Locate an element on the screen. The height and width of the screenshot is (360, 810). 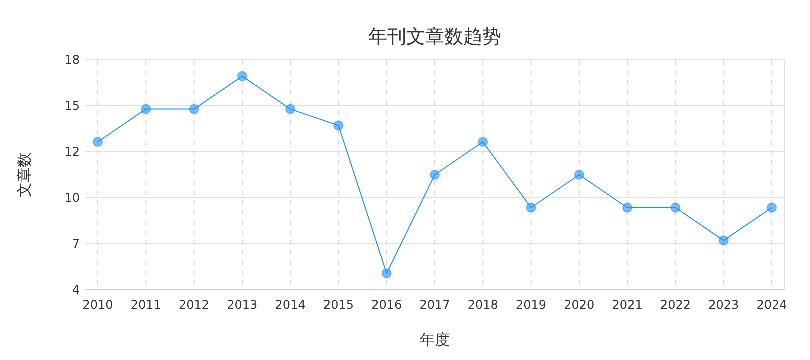
x-tick-label: 2017 is located at coordinates (435, 305).